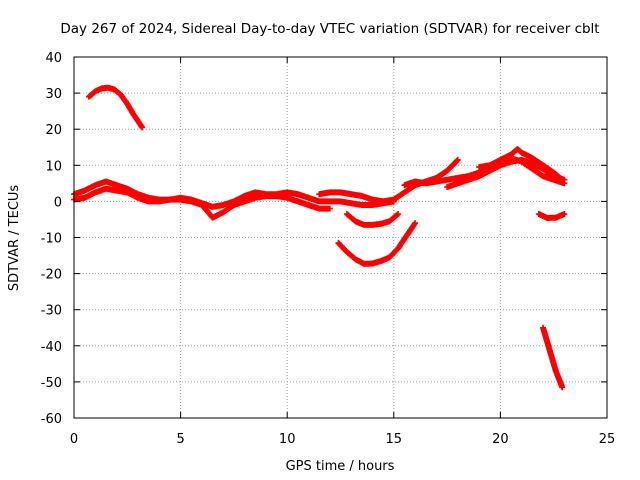 This screenshot has height=480, width=640. Describe the element at coordinates (53, 166) in the screenshot. I see `y-tick-label: 10` at that location.